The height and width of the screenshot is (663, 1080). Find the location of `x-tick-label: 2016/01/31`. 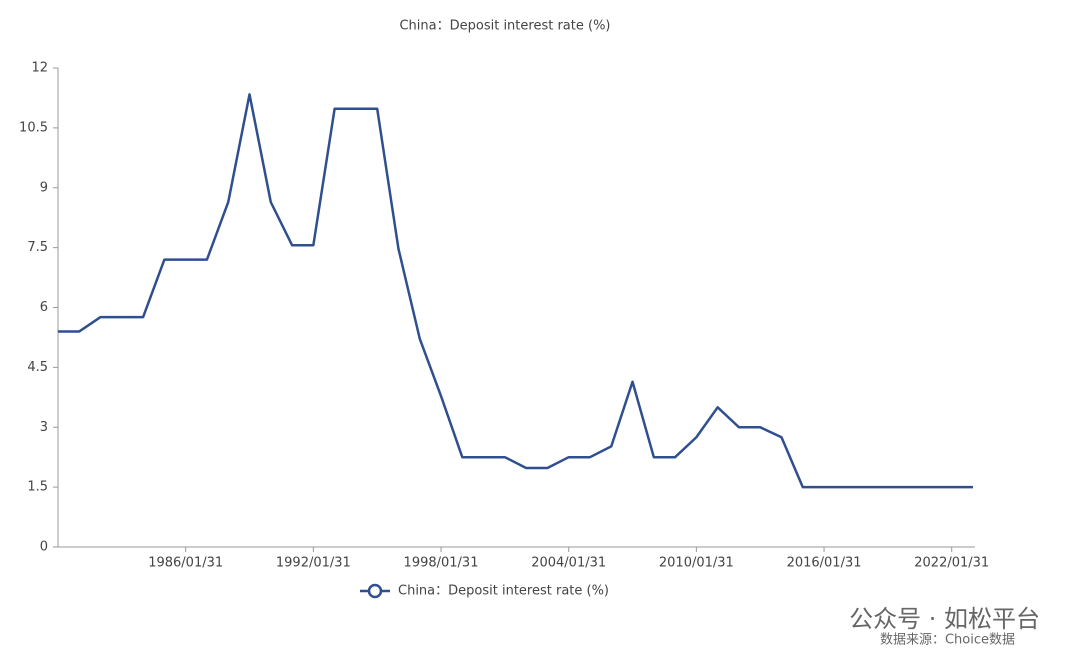

x-tick-label: 2016/01/31 is located at coordinates (824, 563).